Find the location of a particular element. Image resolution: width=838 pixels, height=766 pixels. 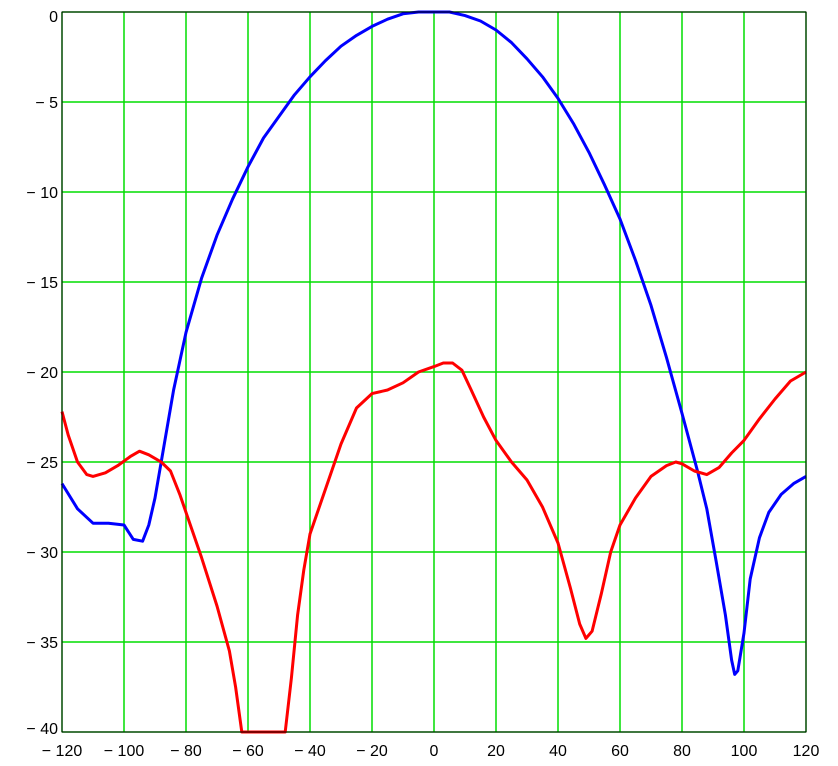

x-tick-label-2: − 80 is located at coordinates (186, 751).